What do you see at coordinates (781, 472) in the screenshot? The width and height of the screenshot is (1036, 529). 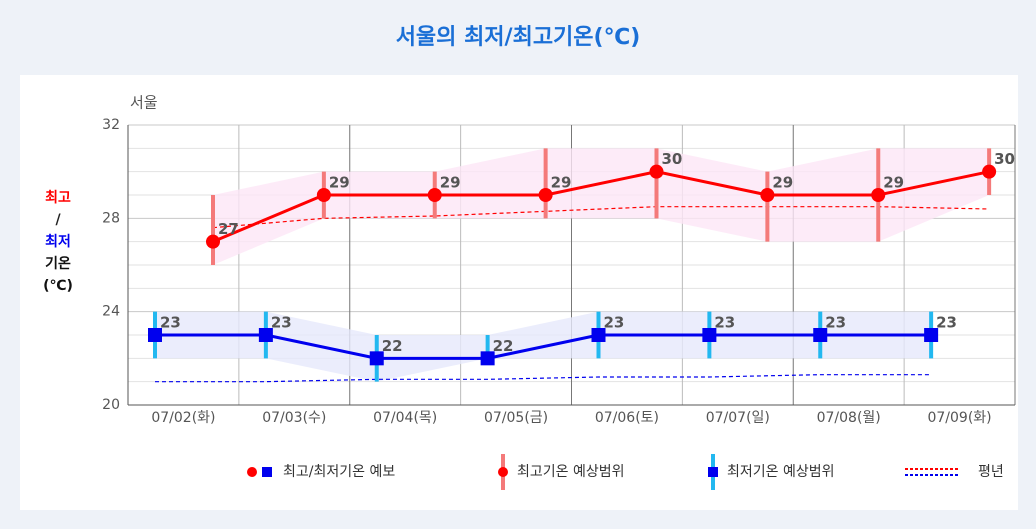 I see `legend-label: 최저기온 예상범위` at bounding box center [781, 472].